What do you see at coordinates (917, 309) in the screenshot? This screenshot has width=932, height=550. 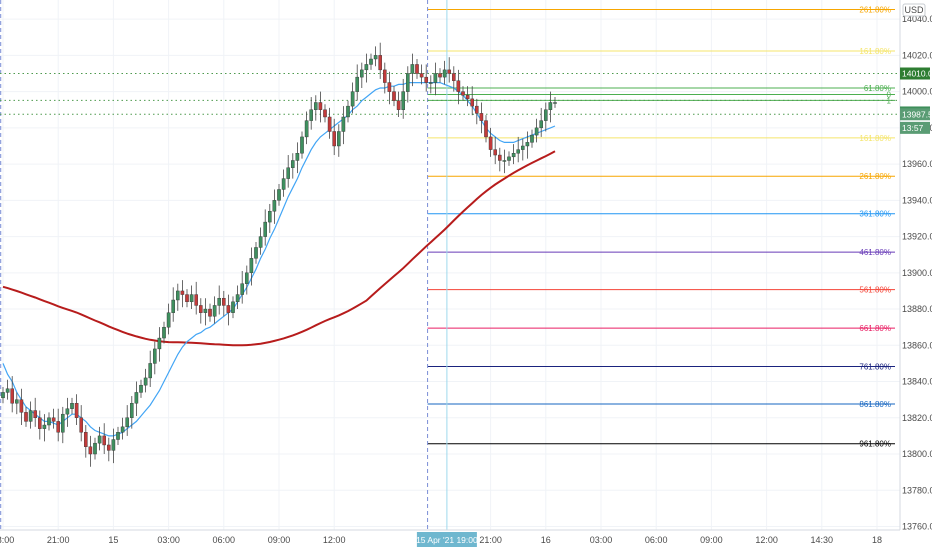 I see `price-tick-label: 13880.00` at bounding box center [917, 309].